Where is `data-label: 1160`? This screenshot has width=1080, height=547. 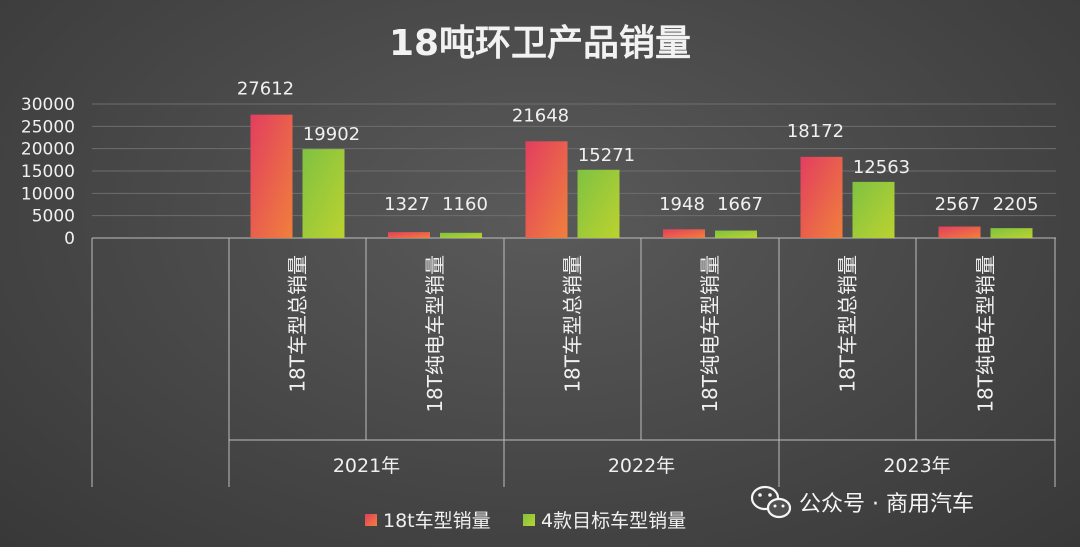 data-label: 1160 is located at coordinates (465, 204).